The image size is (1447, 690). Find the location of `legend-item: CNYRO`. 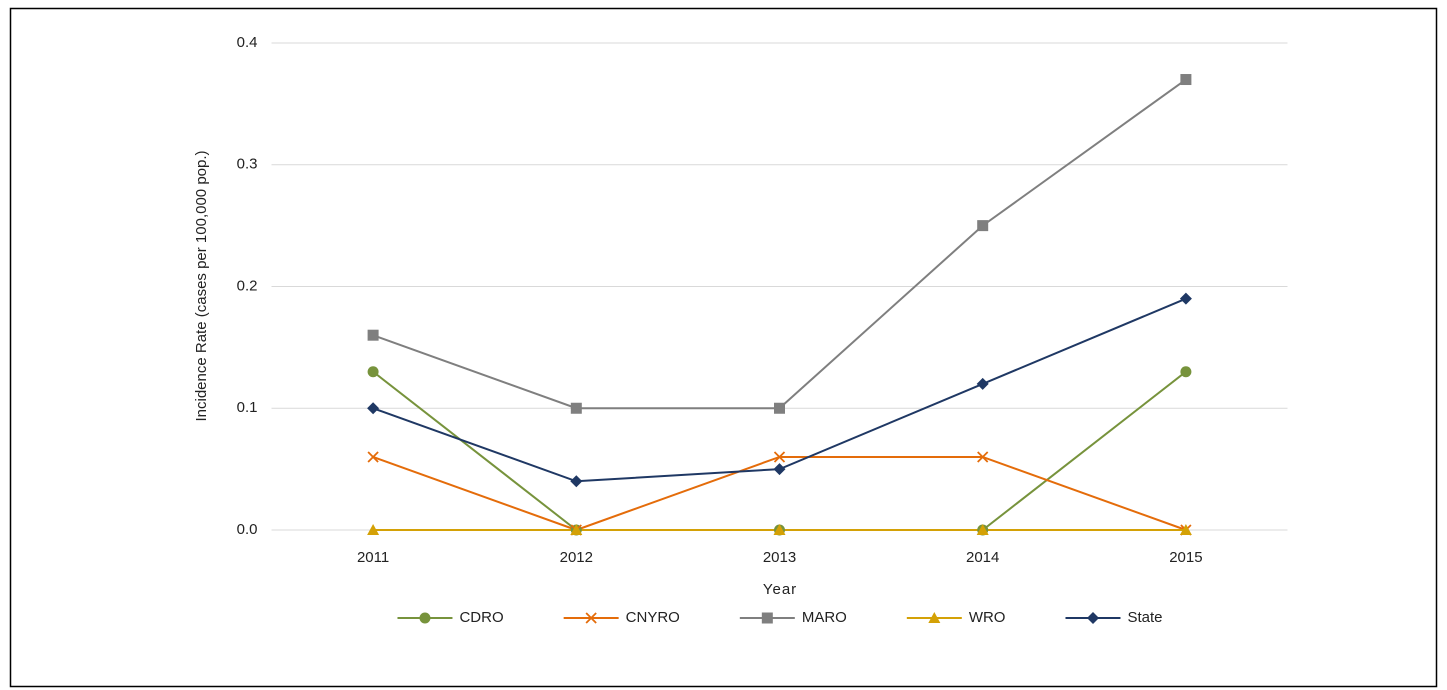

legend-item: CNYRO is located at coordinates (621, 617).